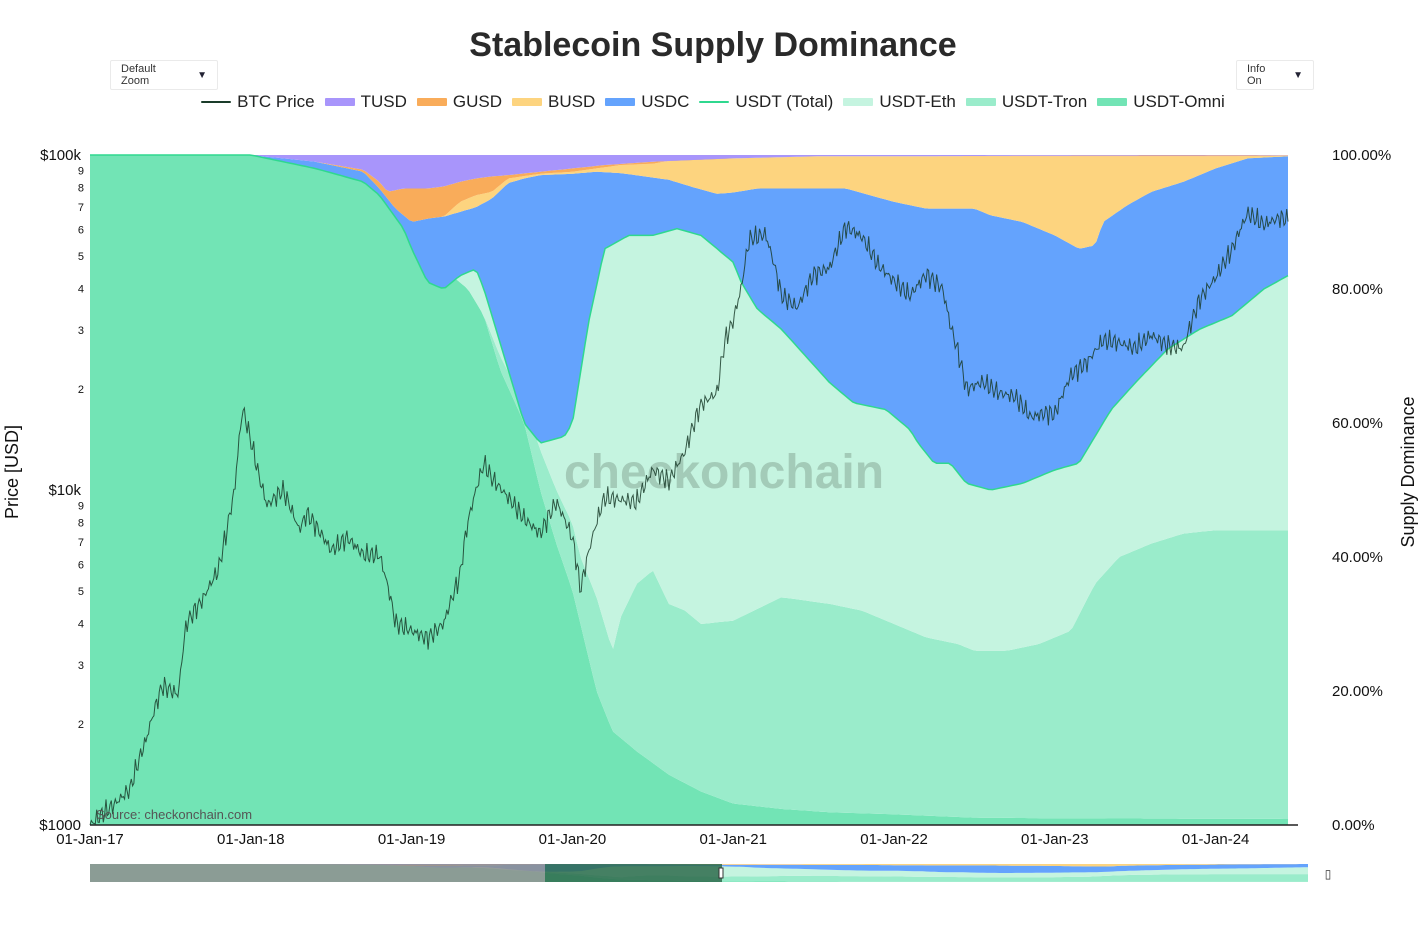  Describe the element at coordinates (1357, 423) in the screenshot. I see `y-right-tick-label: 60.00%` at that location.